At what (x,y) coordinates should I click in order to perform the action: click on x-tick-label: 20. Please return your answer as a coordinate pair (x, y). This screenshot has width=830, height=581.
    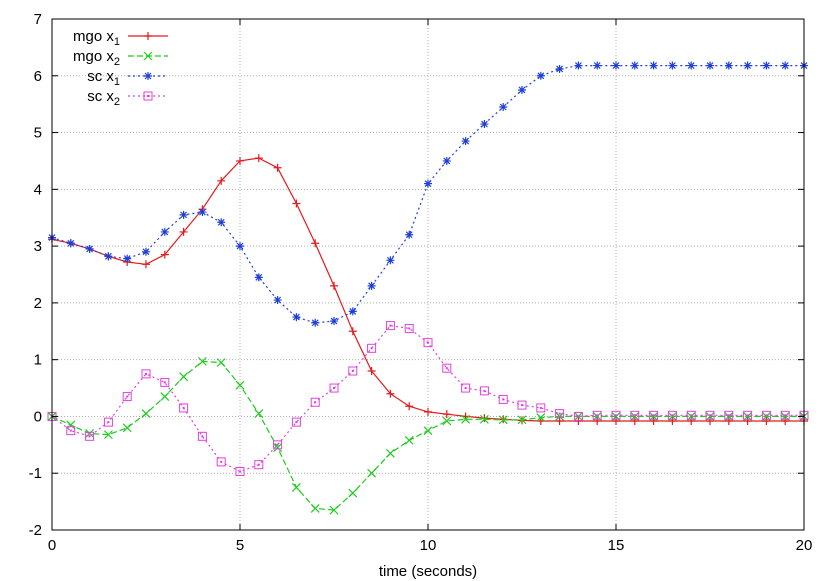
    Looking at the image, I should click on (804, 545).